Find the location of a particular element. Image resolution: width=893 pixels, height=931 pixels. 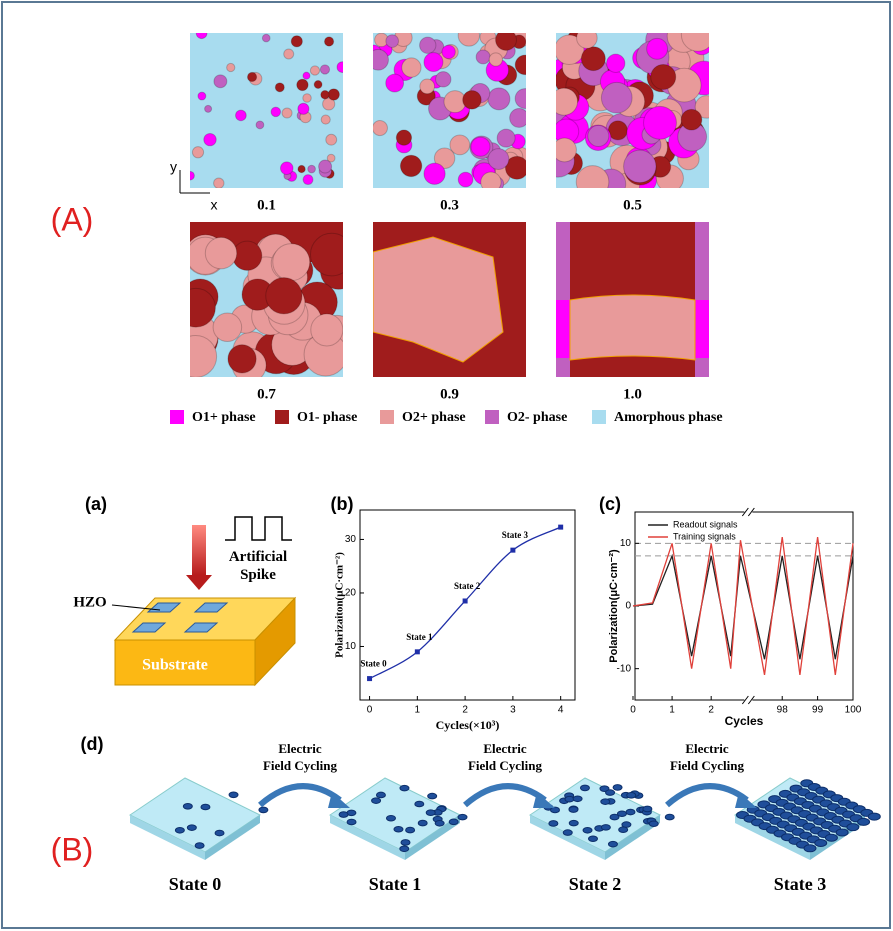

y-tick-label: 0 is located at coordinates (628, 606).